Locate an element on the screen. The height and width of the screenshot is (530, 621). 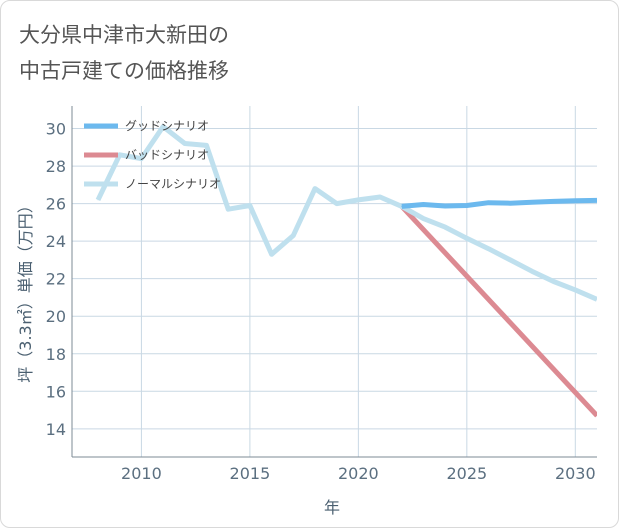
chart-title-line-2: 中古戸建ての価格推移 is located at coordinates (124, 71).